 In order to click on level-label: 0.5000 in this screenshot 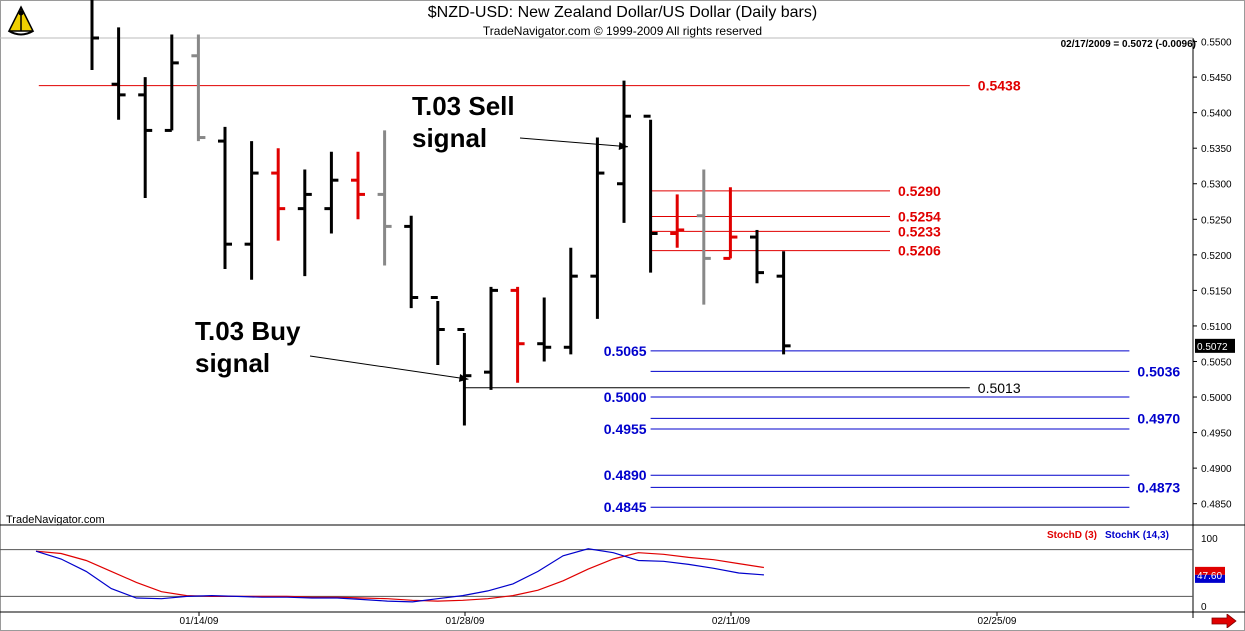, I will do `click(625, 397)`.